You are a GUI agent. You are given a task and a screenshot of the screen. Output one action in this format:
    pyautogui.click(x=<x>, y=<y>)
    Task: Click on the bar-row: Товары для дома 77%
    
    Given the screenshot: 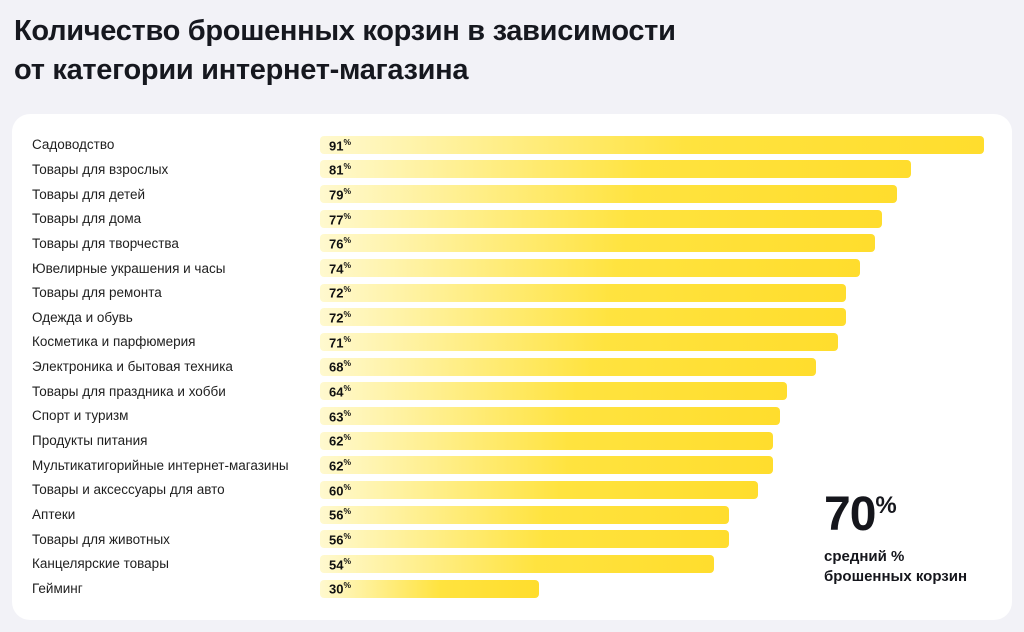 What is the action you would take?
    pyautogui.click(x=512, y=219)
    